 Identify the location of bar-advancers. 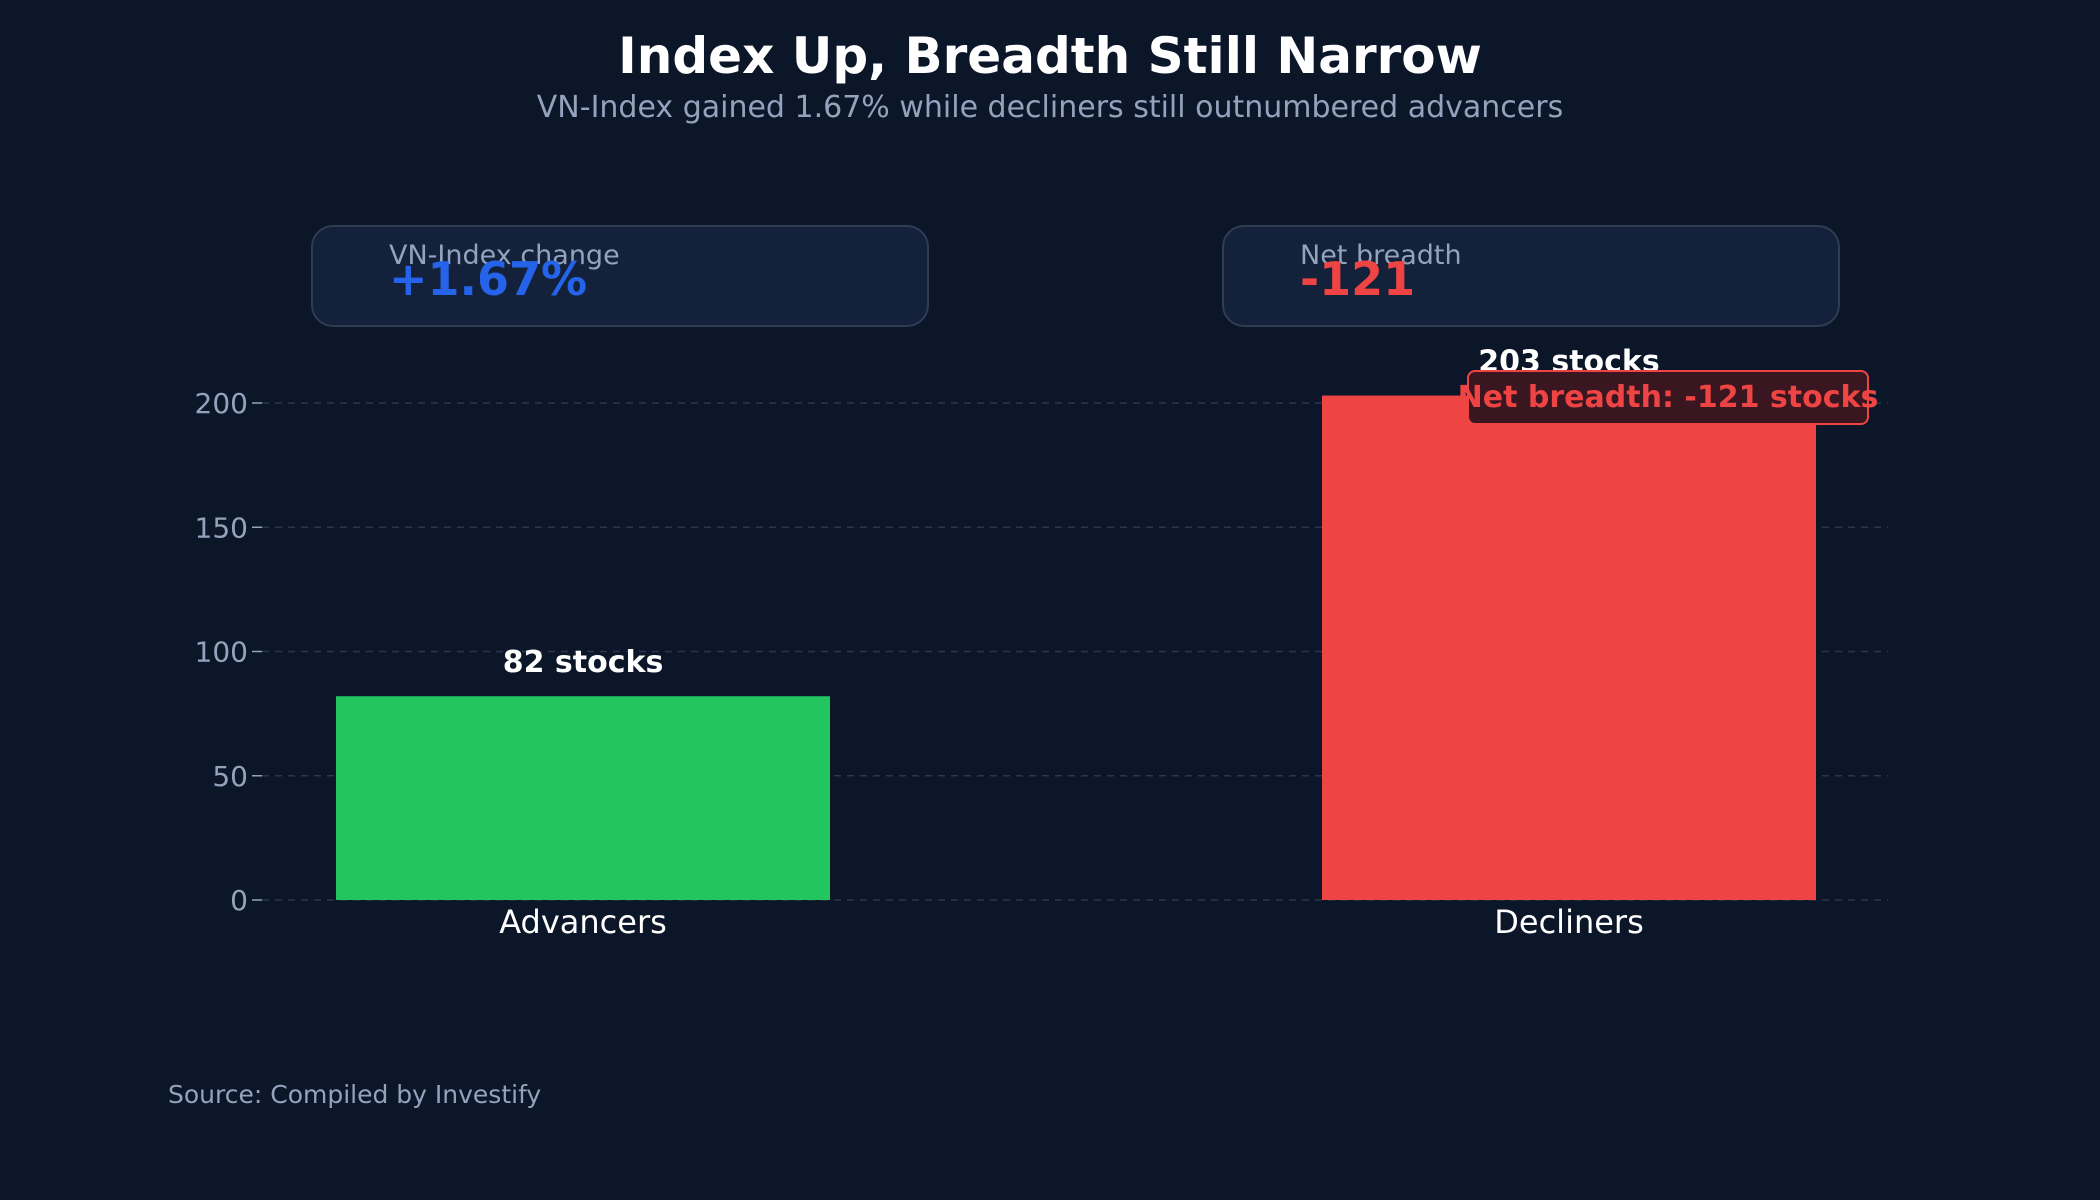
(583, 798).